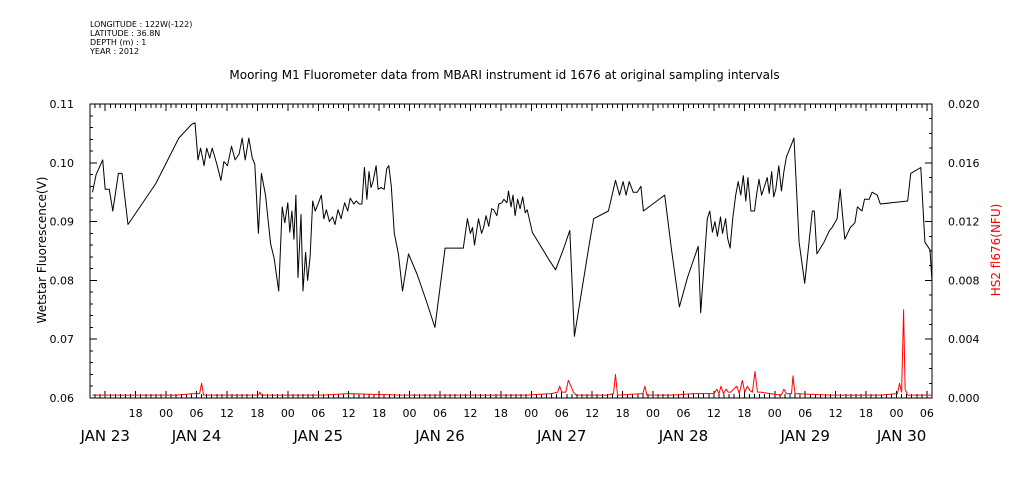  I want to click on y-left-tick-label: 0.07, so click(62, 339).